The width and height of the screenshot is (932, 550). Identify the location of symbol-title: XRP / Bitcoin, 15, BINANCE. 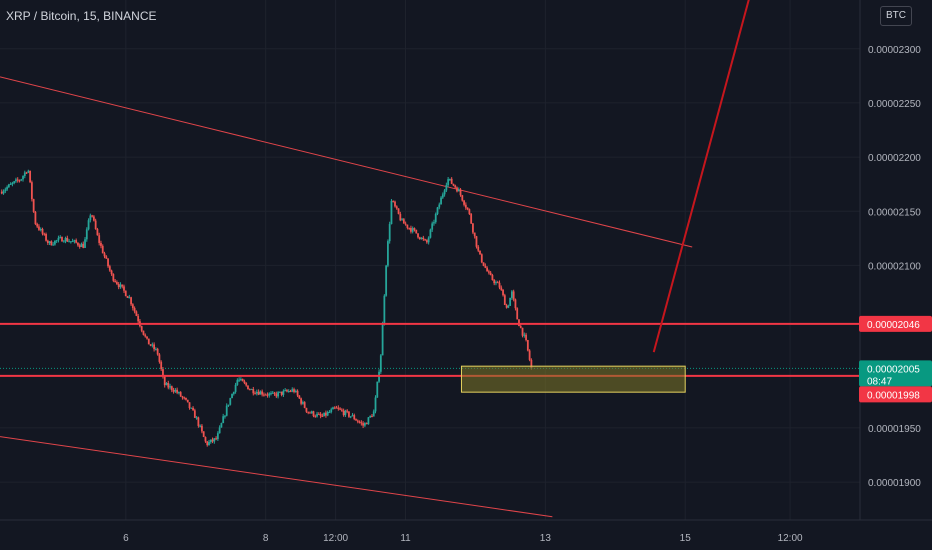
(81, 16).